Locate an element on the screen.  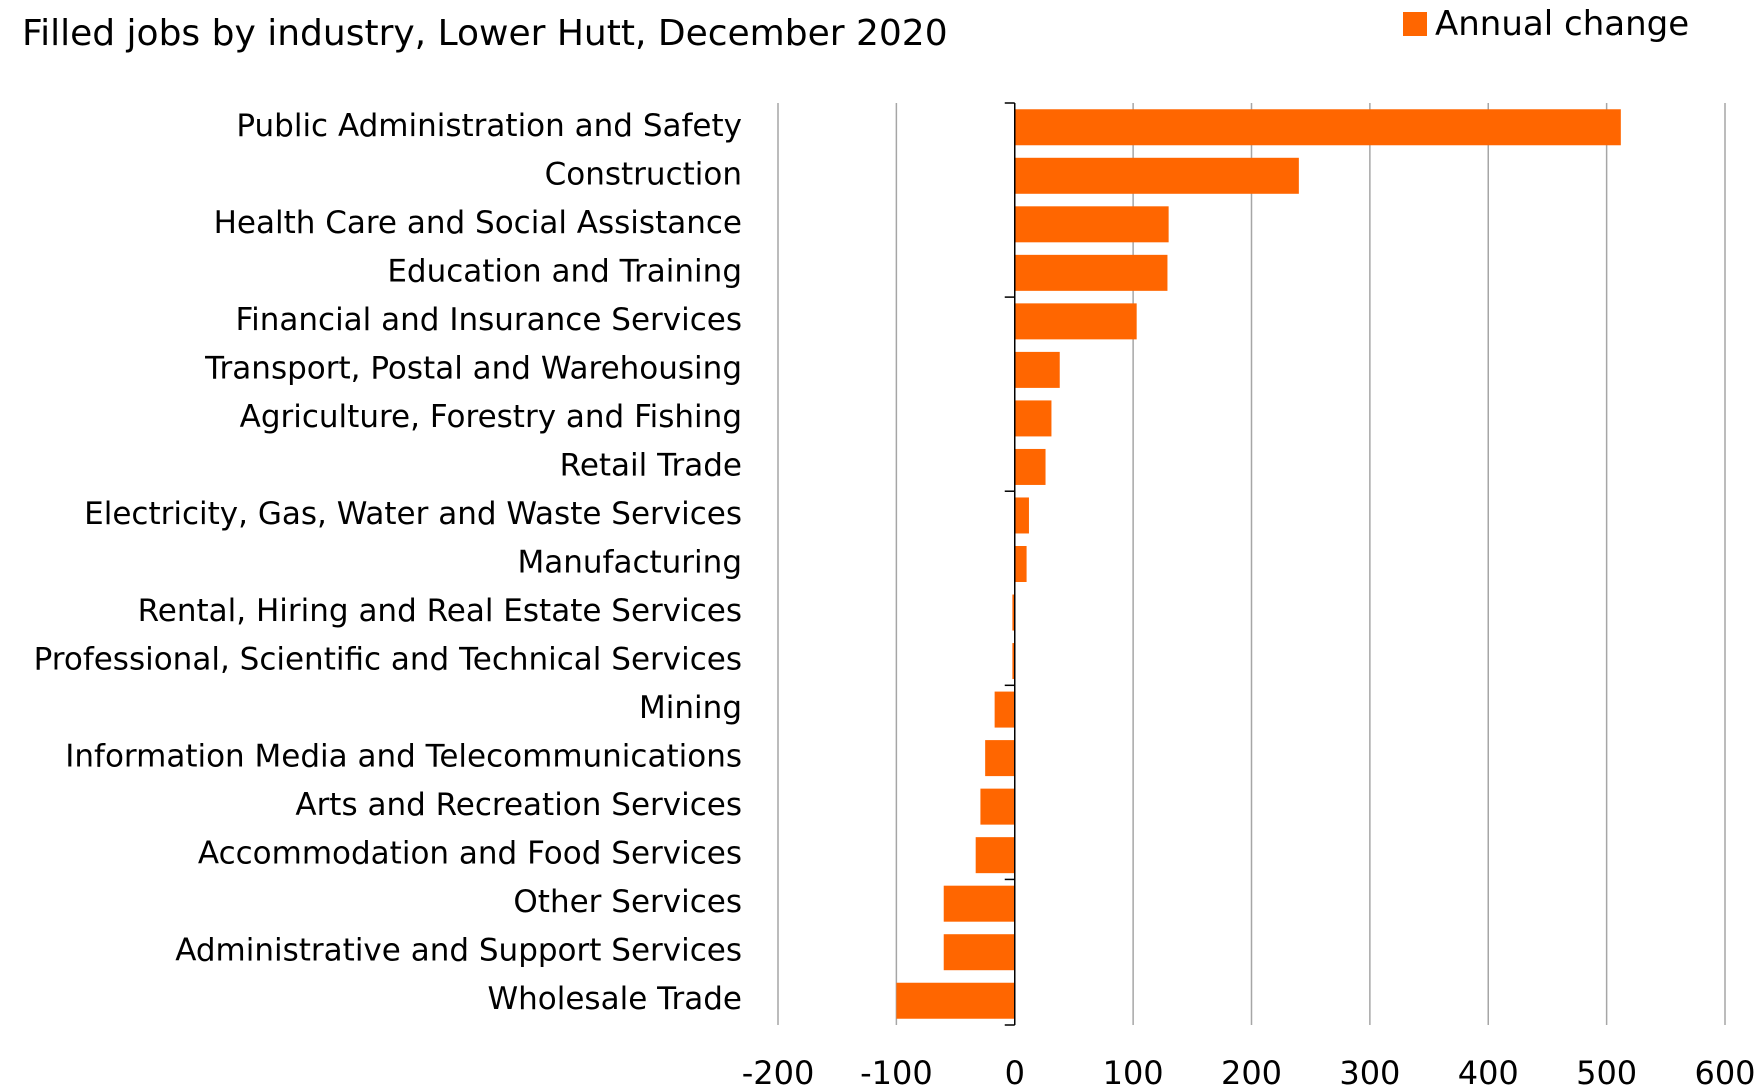
category-label: Manufacturing is located at coordinates (630, 563).